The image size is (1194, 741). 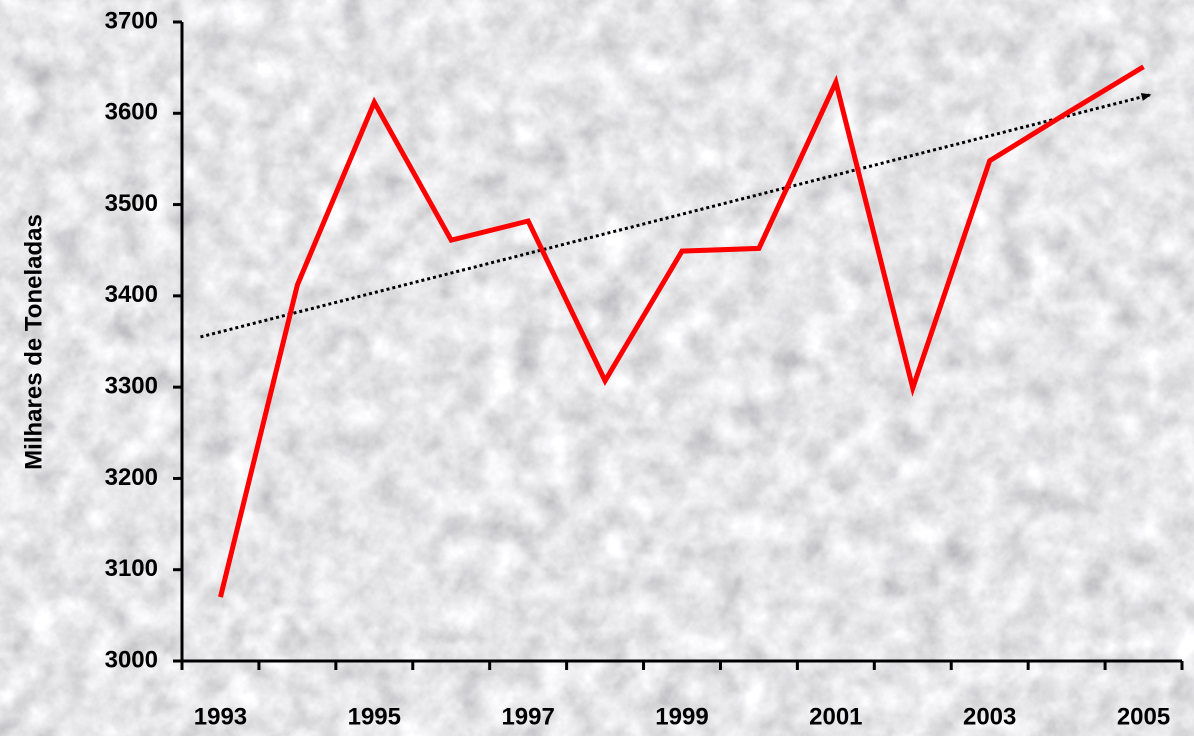 I want to click on y-axis-label: Milhares de Toneladas, so click(x=33, y=342).